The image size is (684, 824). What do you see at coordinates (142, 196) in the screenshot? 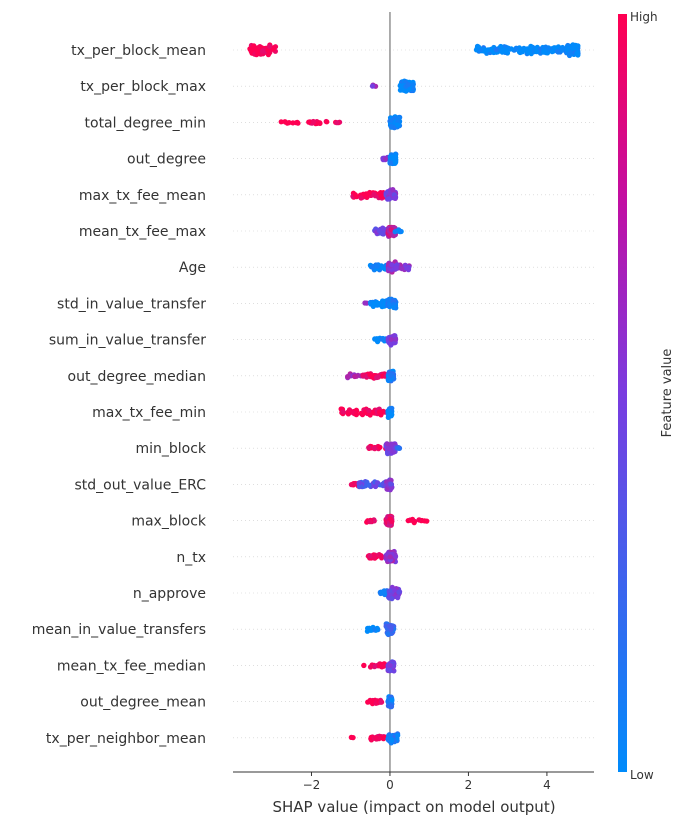
I see `feature-label: max_tx_fee_mean` at bounding box center [142, 196].